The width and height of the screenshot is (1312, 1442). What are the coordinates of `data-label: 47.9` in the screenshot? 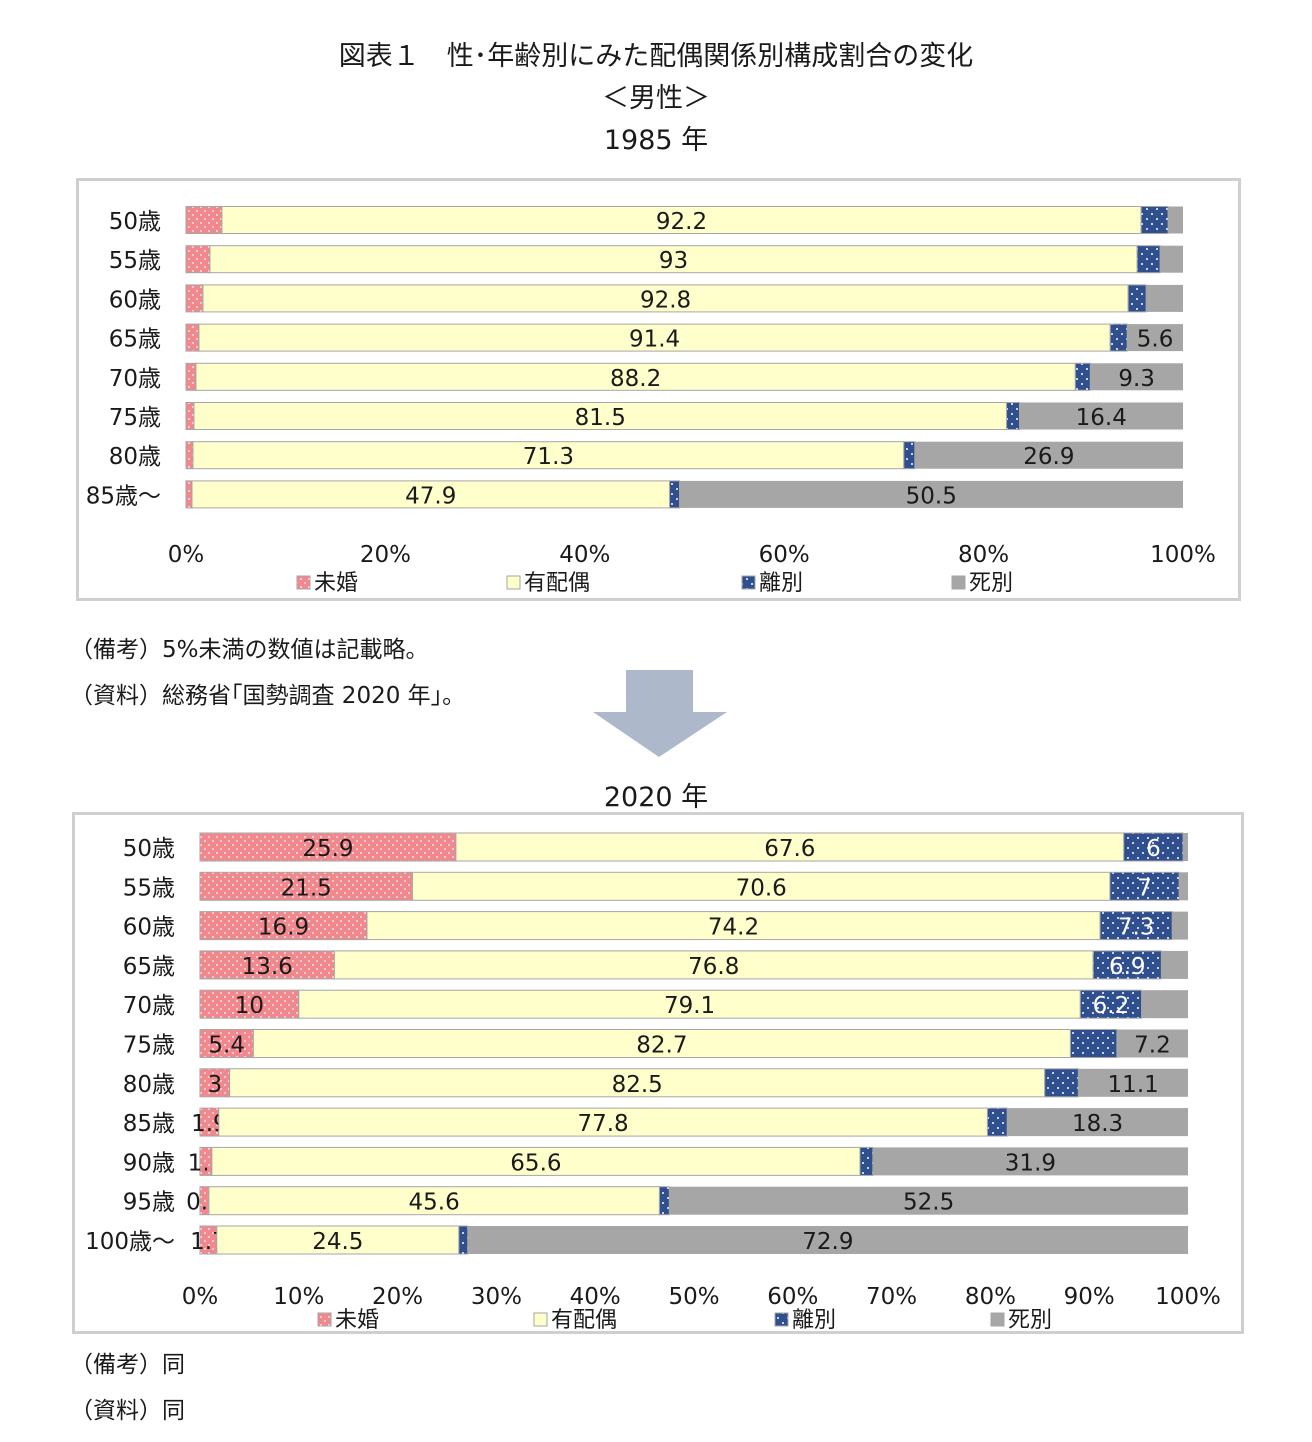 It's located at (430, 496).